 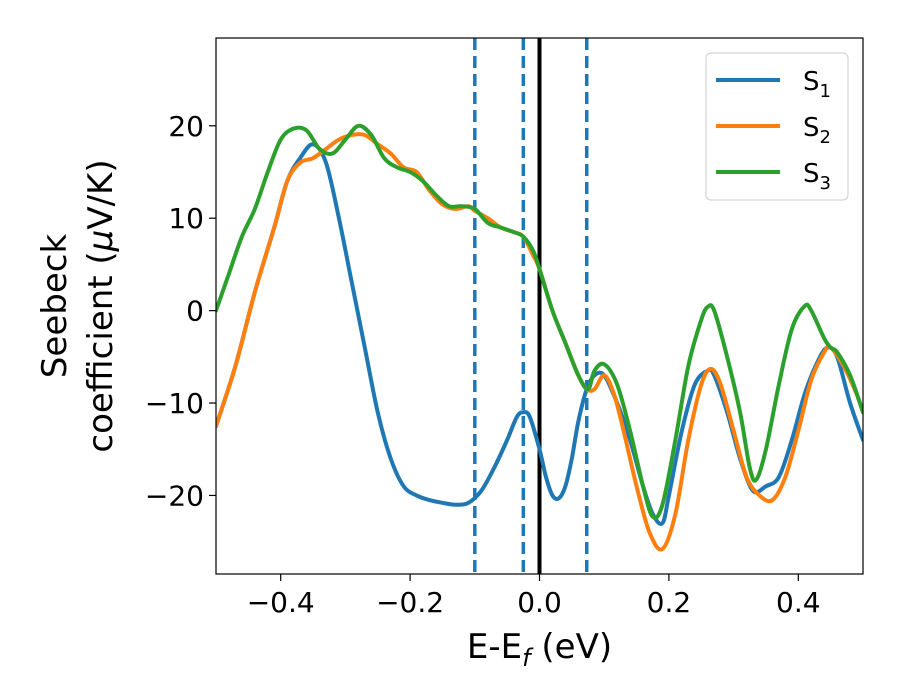 I want to click on legend-items: S1 S2 S3, so click(x=773, y=130).